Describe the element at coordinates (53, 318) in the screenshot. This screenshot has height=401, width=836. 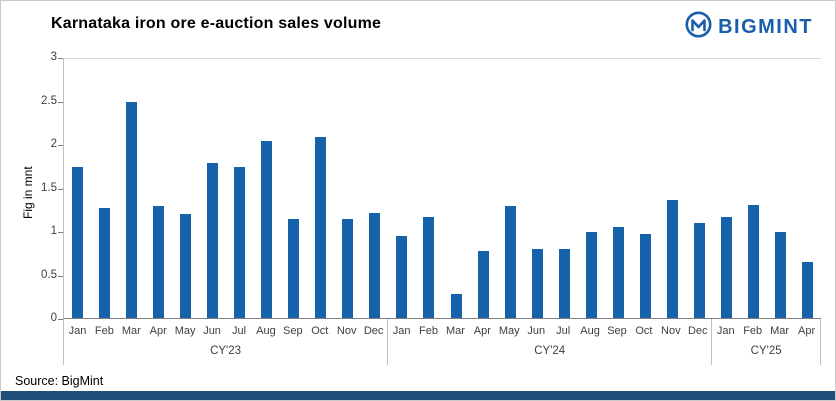
I see `y-tick-label: 0` at that location.